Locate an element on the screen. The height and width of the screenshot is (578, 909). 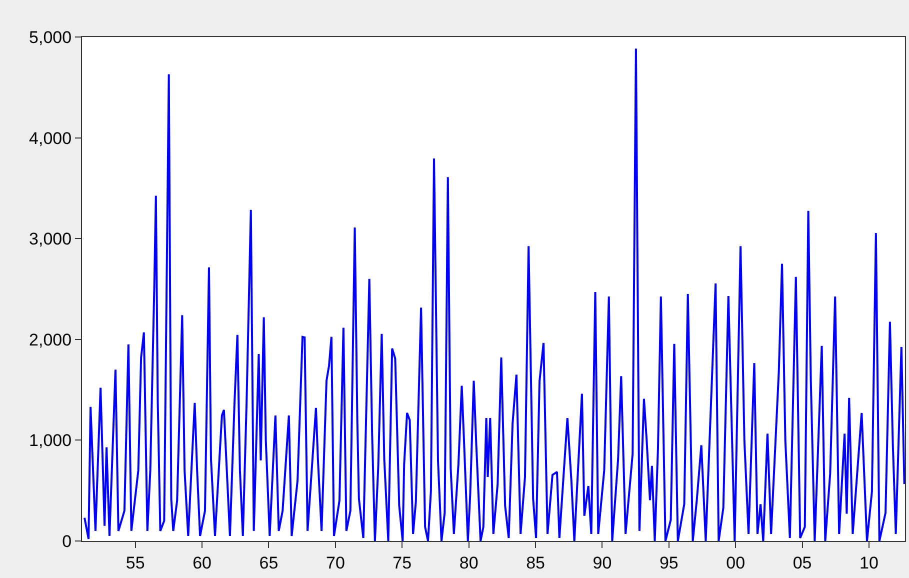
x-tick-label: 10 is located at coordinates (869, 562).